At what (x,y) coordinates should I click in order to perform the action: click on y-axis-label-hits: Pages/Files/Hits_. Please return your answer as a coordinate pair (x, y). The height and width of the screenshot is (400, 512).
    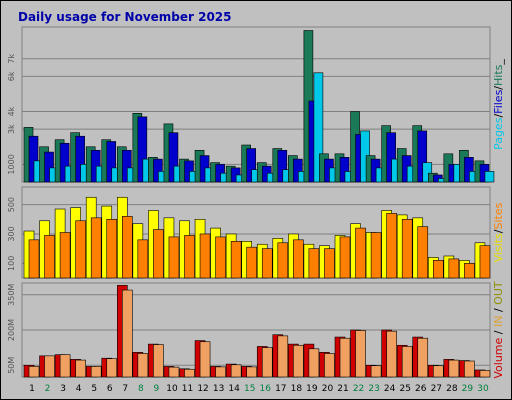
    Looking at the image, I should click on (498, 104).